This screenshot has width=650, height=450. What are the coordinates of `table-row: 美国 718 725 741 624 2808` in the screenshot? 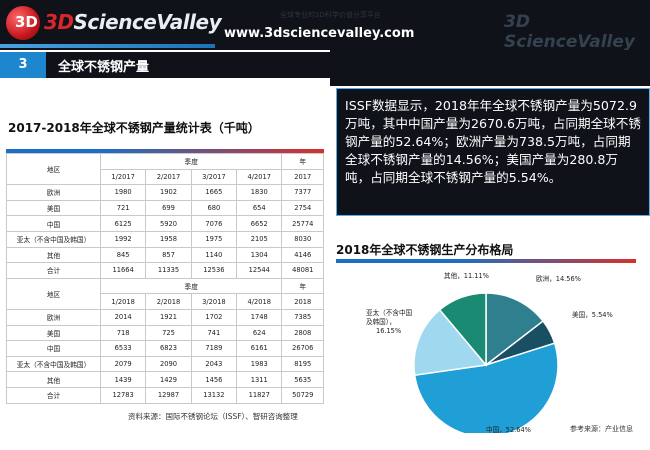 It's located at (165, 333).